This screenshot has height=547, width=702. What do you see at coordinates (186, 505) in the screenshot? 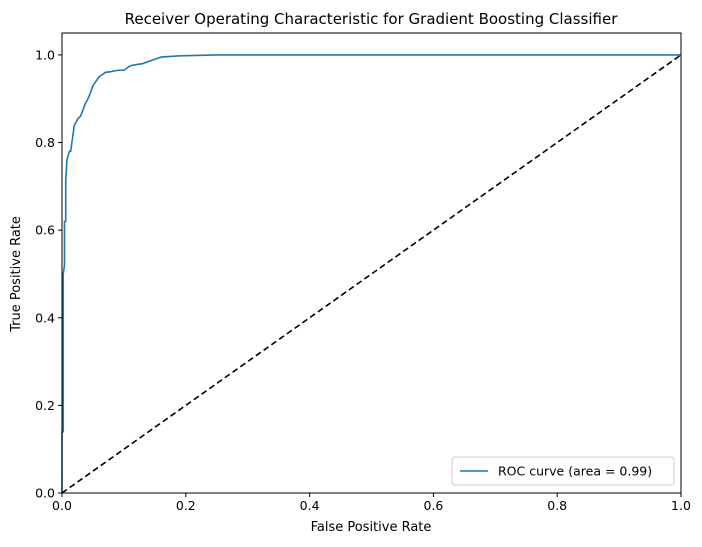
I see `x-tick-label: 0.2` at bounding box center [186, 505].